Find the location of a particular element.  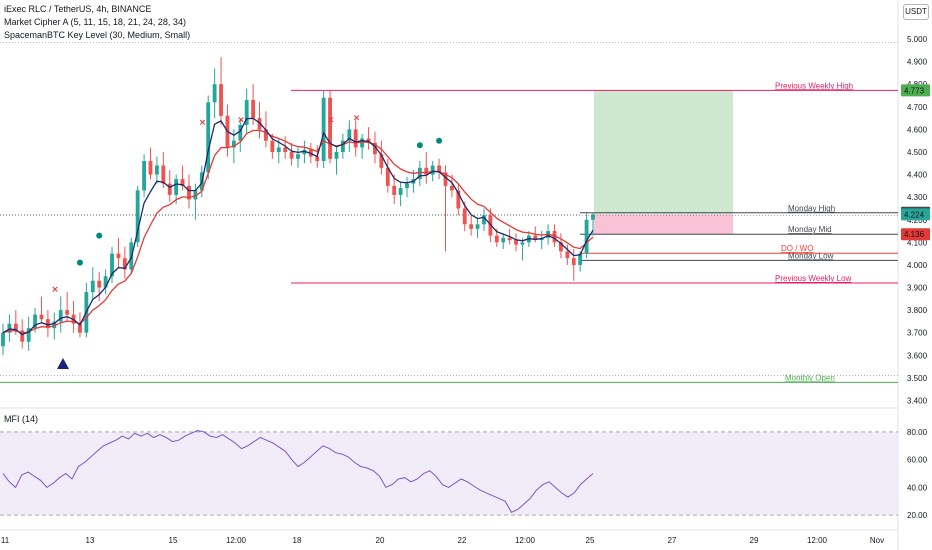

time-tick-label: 29 is located at coordinates (754, 540).